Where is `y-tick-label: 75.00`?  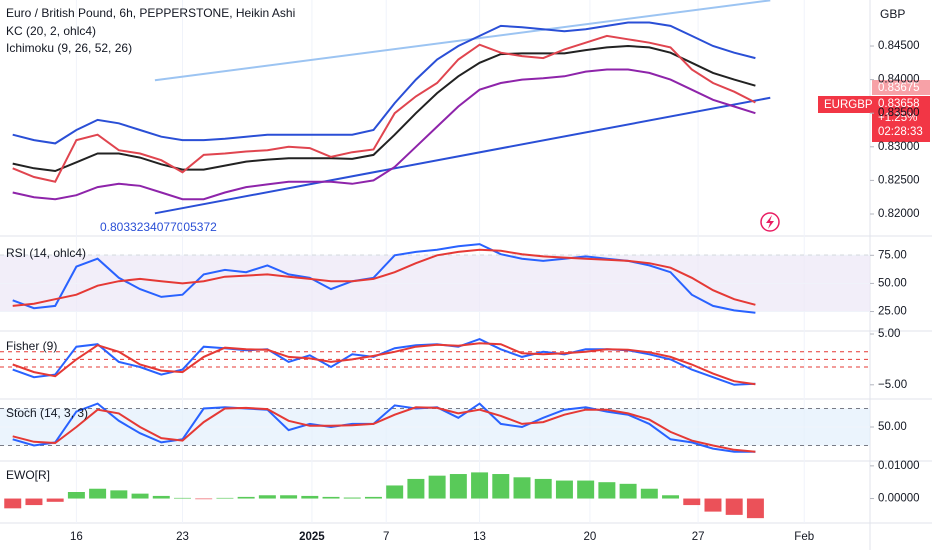 y-tick-label: 75.00 is located at coordinates (892, 255).